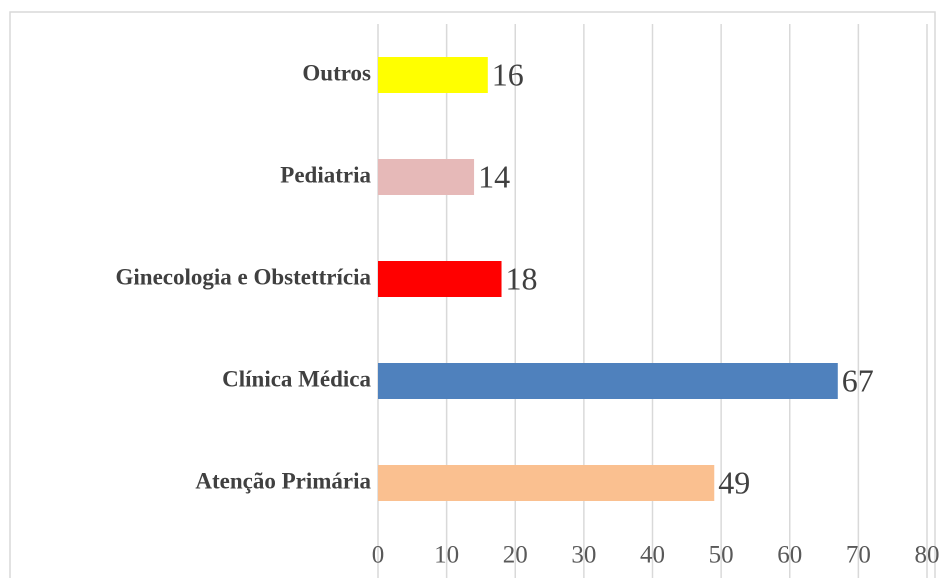  What do you see at coordinates (325, 174) in the screenshot?
I see `y-tick-label: Pediatria` at bounding box center [325, 174].